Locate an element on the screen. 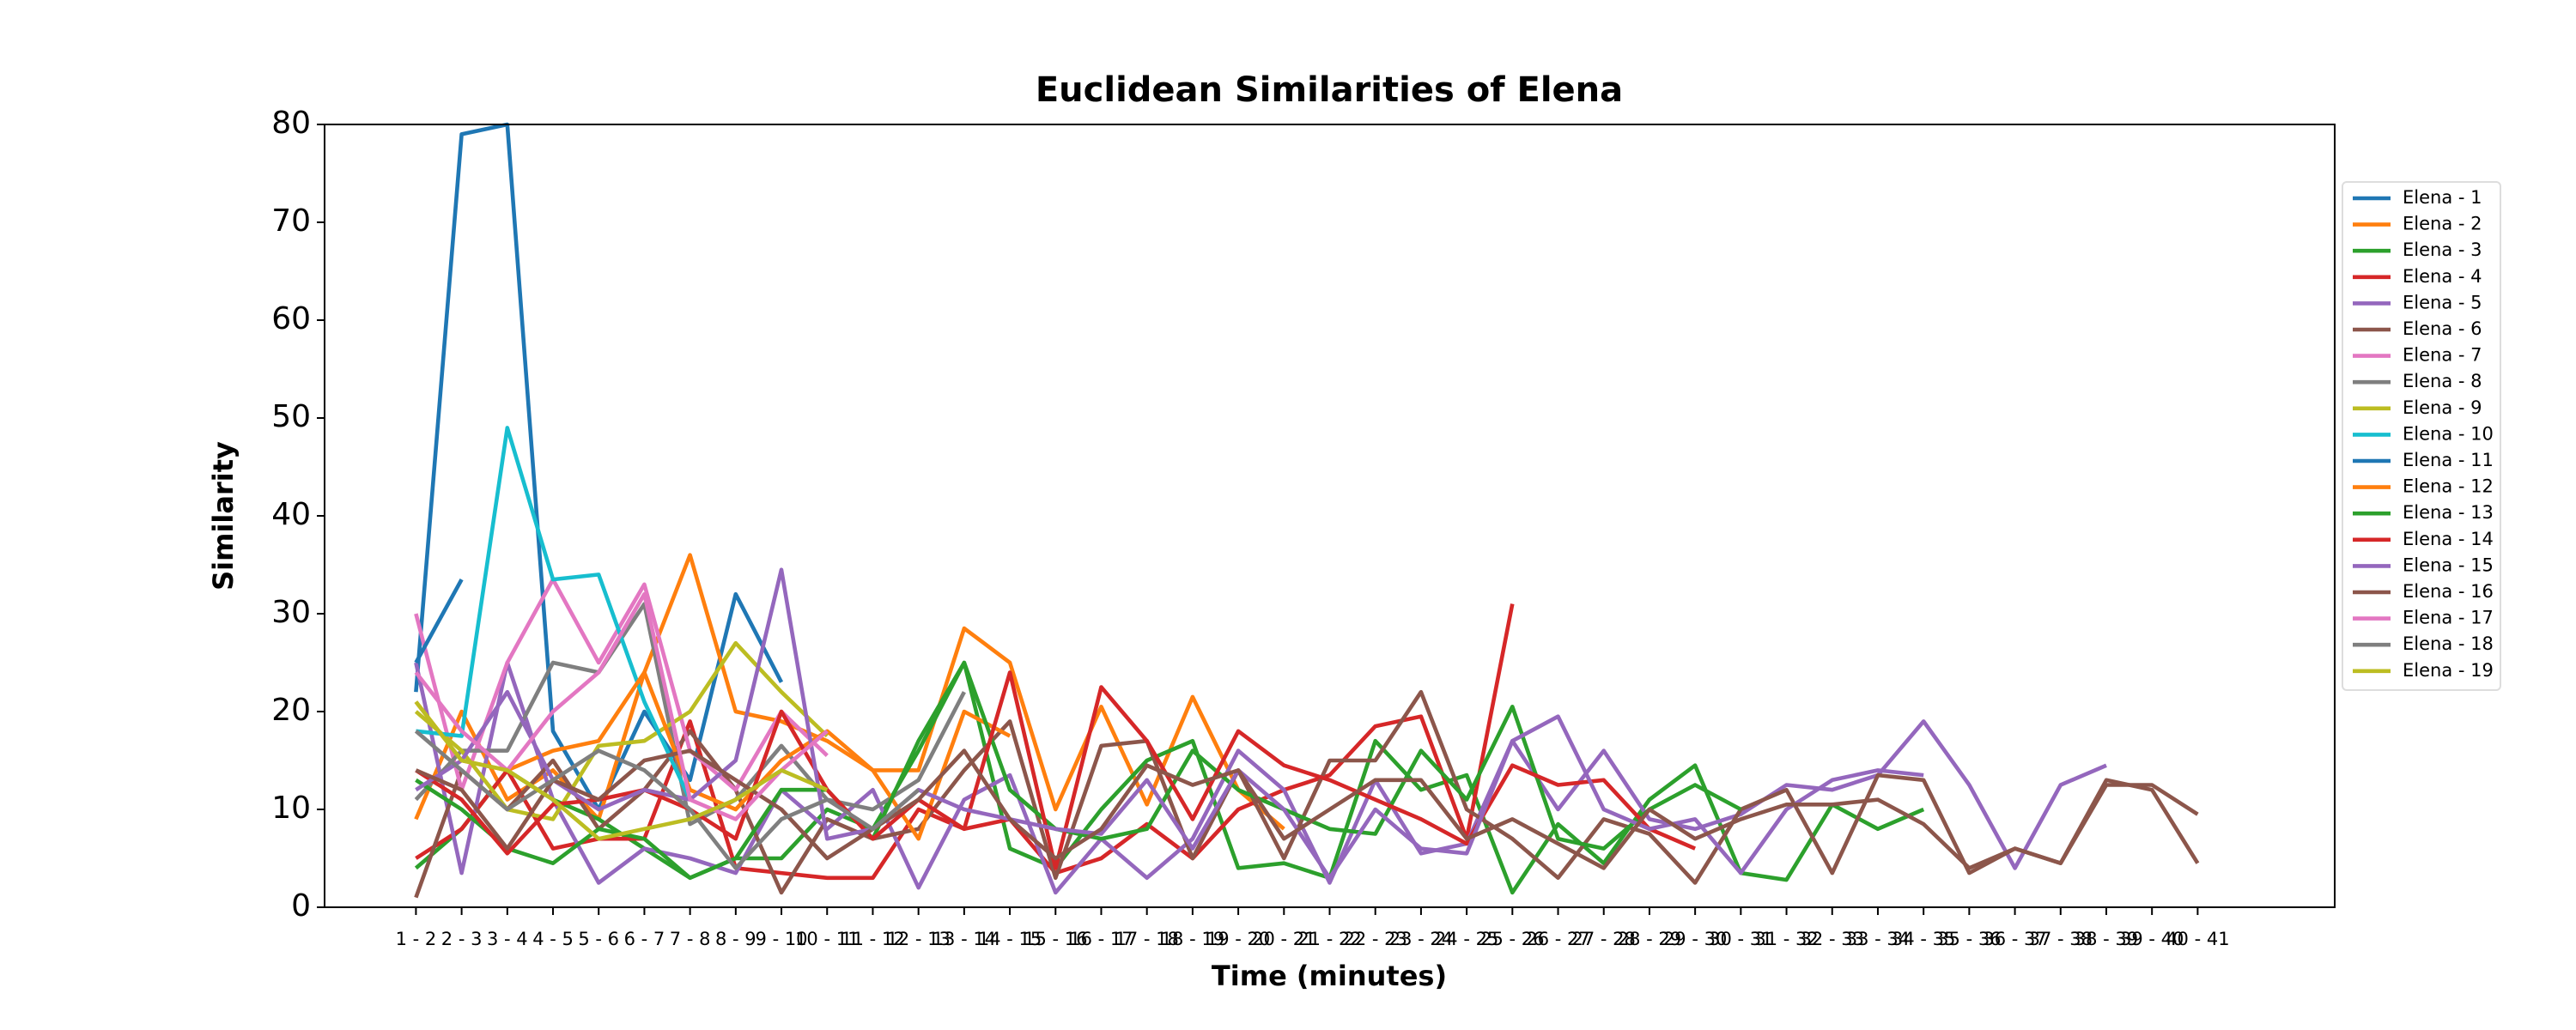 The width and height of the screenshot is (2576, 1030). legend-label: Elena - 19 is located at coordinates (2449, 670).